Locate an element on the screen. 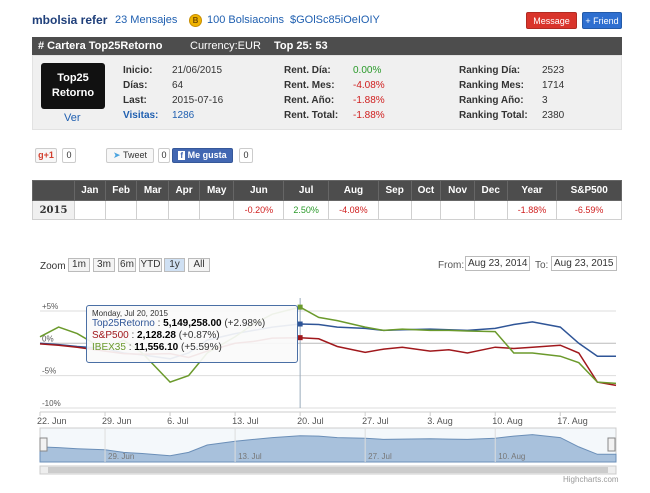  inicio-label: Inicio: is located at coordinates (138, 70).